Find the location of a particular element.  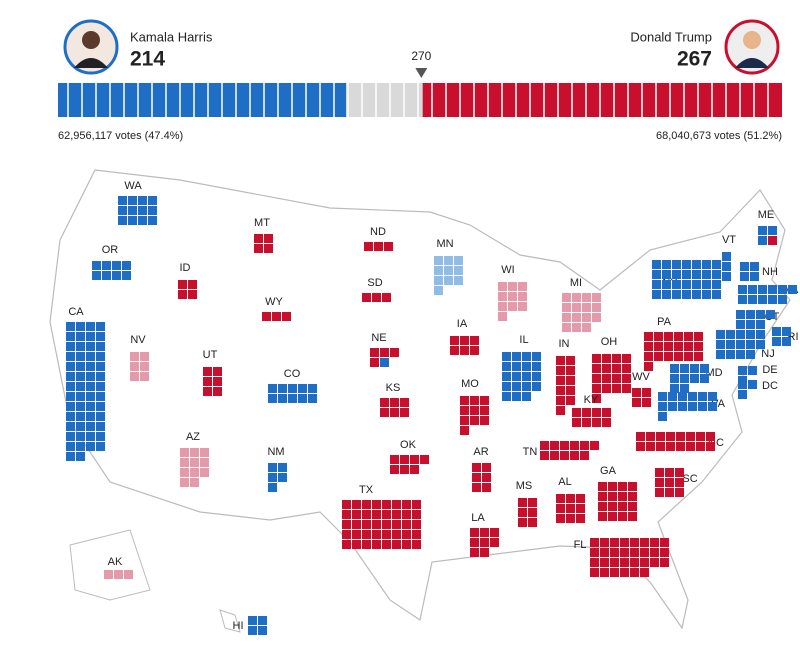

state-label: AK is located at coordinates (115, 562).